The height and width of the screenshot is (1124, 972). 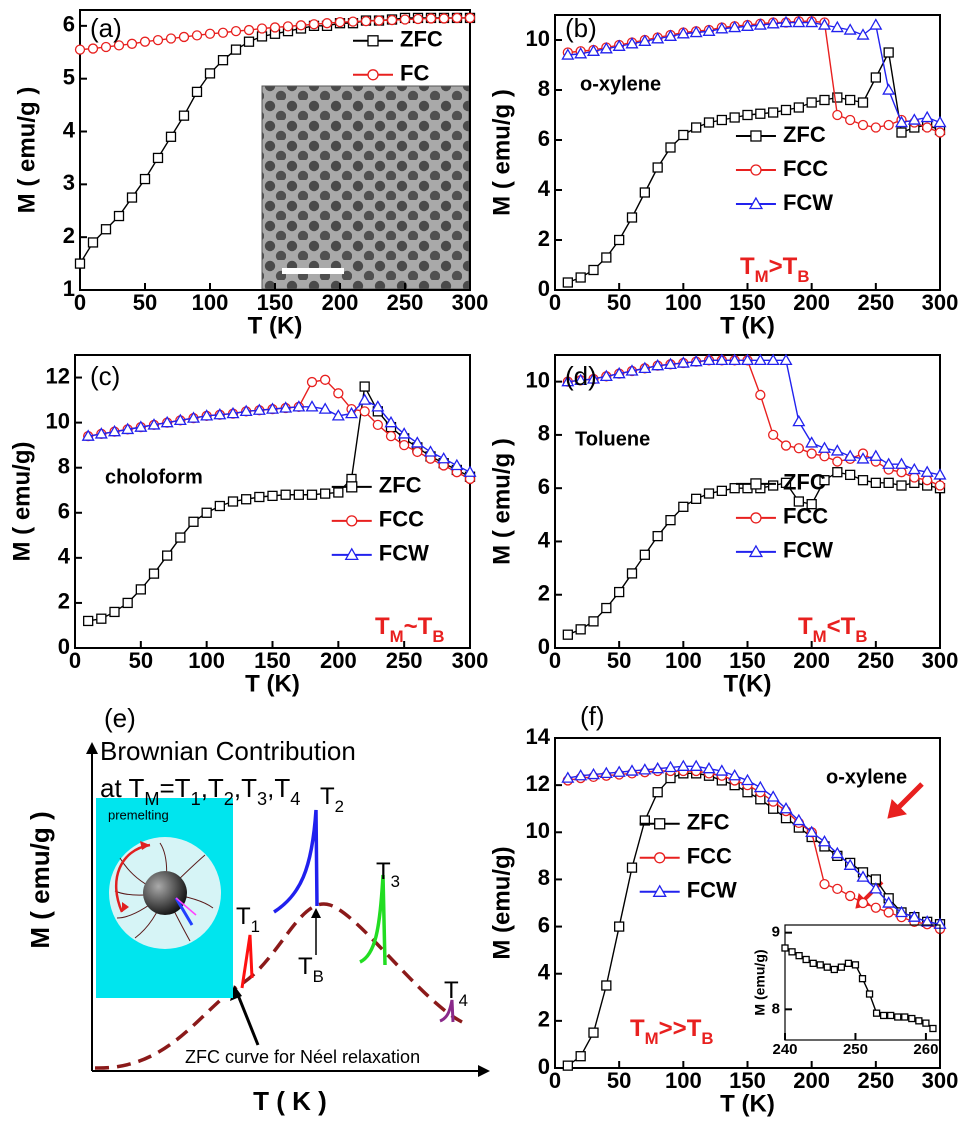 What do you see at coordinates (680, 1028) in the screenshot?
I see `text-part: >>T` at bounding box center [680, 1028].